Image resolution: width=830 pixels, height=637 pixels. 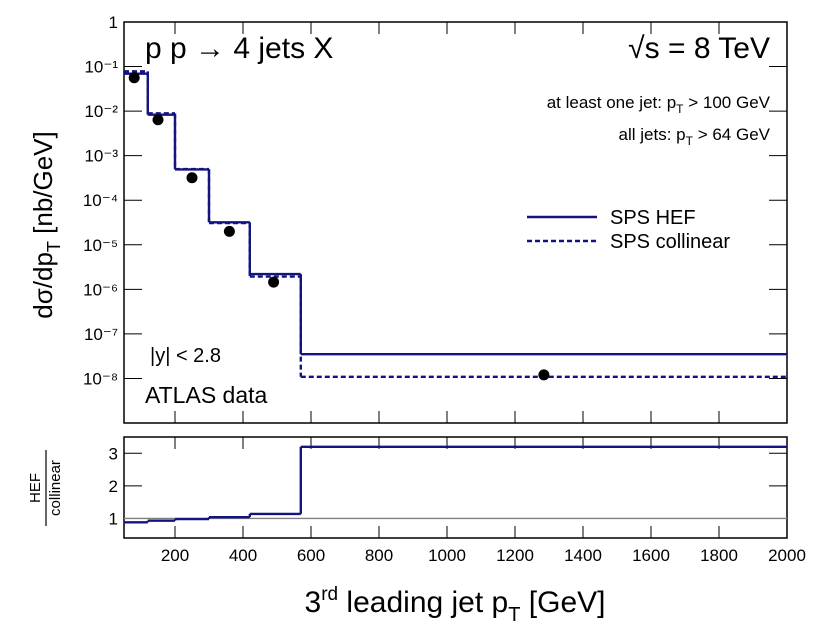 What do you see at coordinates (611, 102) in the screenshot?
I see `annotation-part: at least one jet: p` at bounding box center [611, 102].